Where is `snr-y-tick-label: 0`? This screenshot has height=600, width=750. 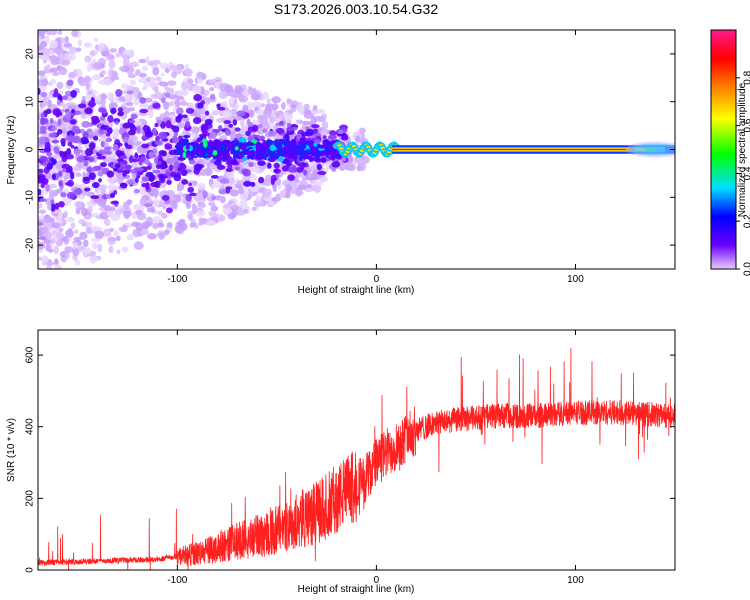
snr-y-tick-label: 0 is located at coordinates (30, 570).